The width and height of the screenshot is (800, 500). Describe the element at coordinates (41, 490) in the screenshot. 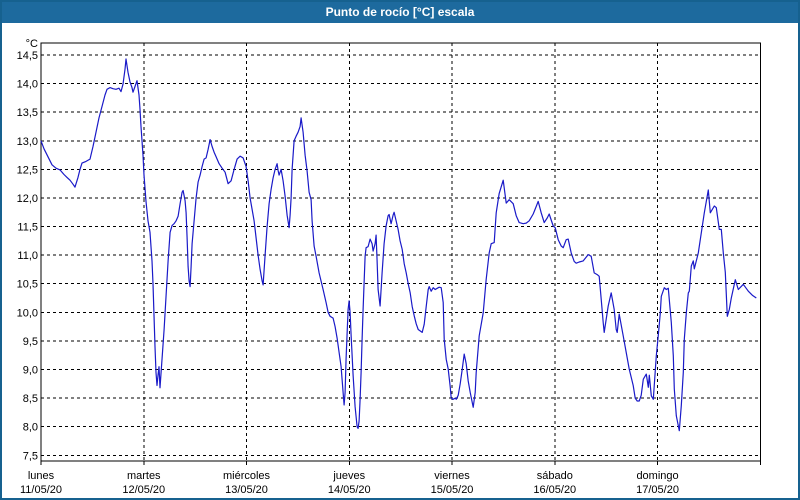

I see `x-date-label: 11/05/20` at that location.